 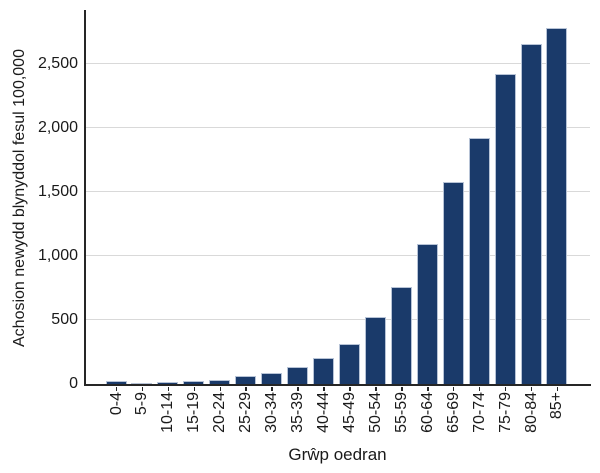 I want to click on x-tick-label: 50-54, so click(x=375, y=412).